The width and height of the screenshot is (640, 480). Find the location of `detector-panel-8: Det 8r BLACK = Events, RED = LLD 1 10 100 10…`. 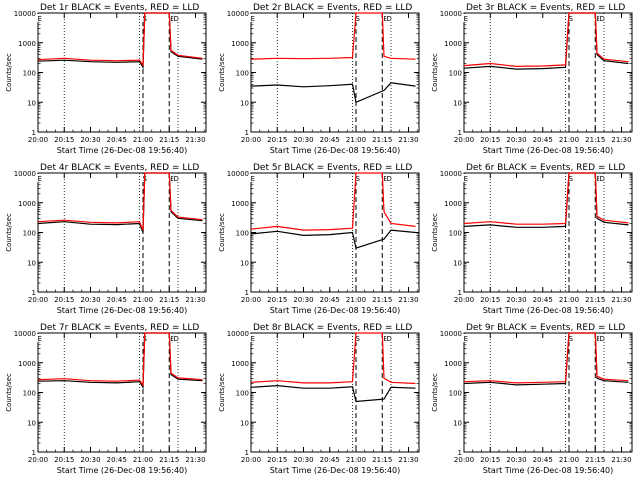

detector-panel-8: Det 8r BLACK = Events, RED = LLD 1 10 100 10… is located at coordinates (319, 399).